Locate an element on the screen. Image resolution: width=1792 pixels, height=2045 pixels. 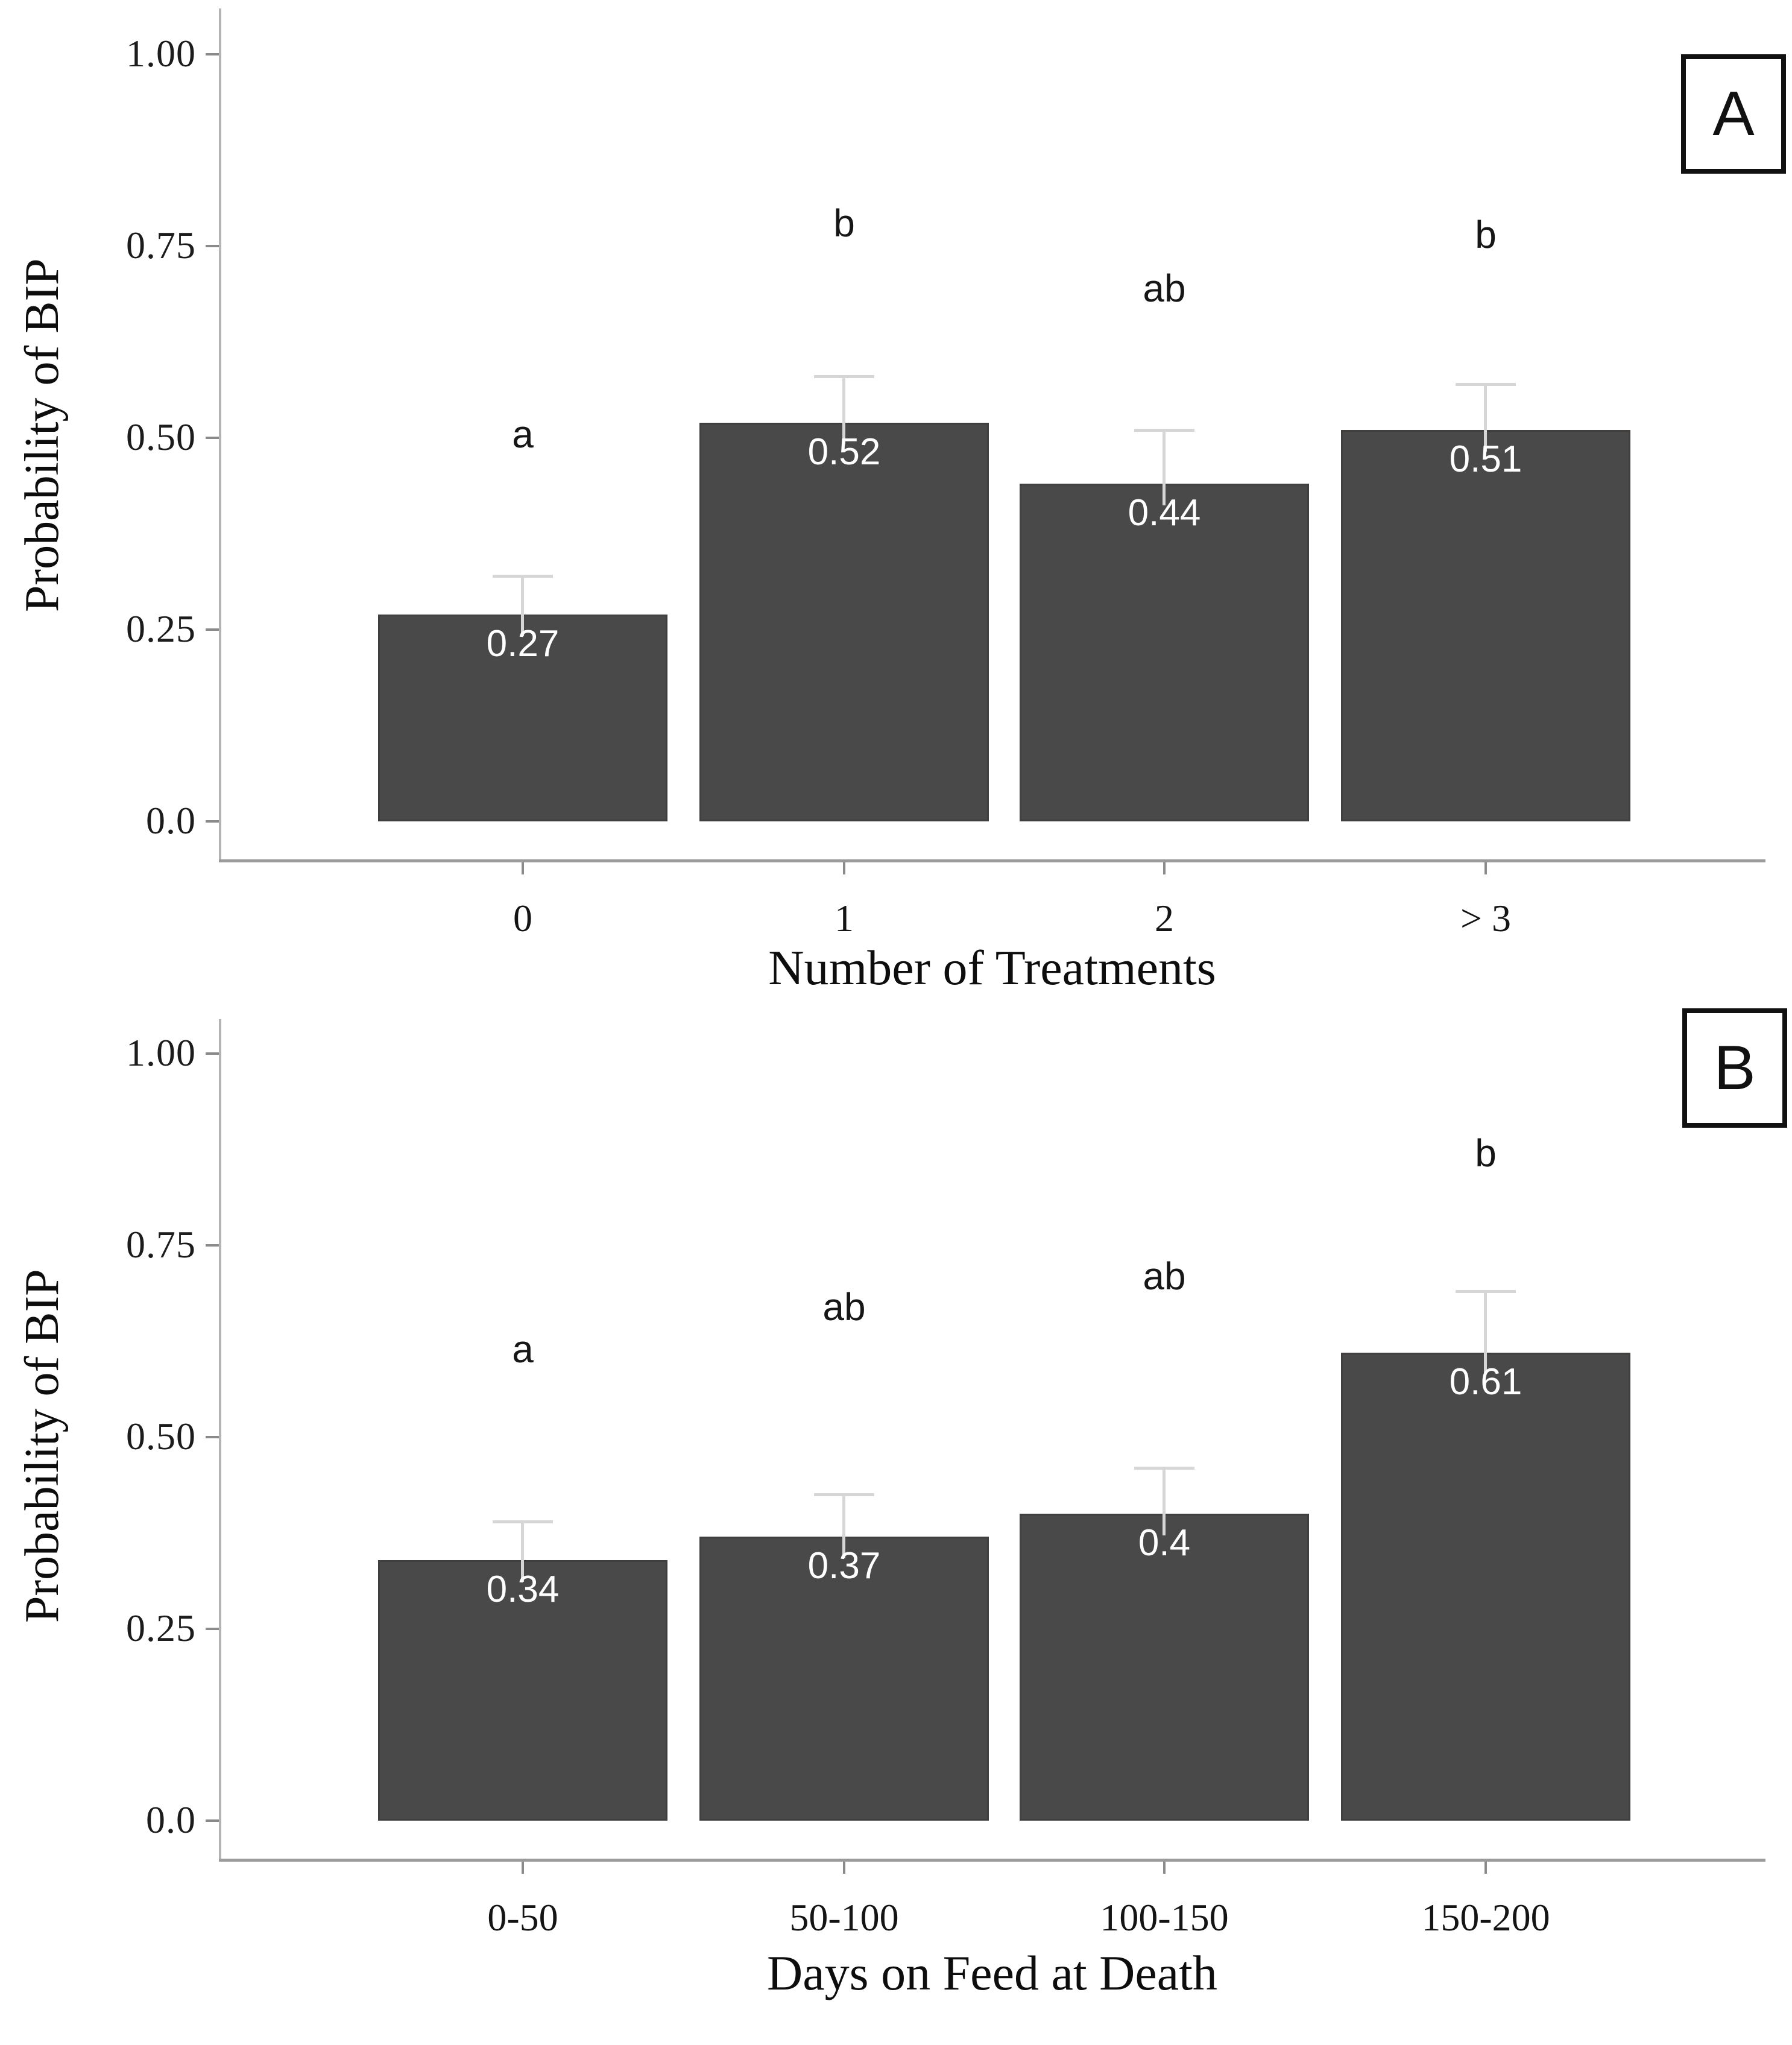
panel-tag-box-b: B is located at coordinates (1734, 1068).